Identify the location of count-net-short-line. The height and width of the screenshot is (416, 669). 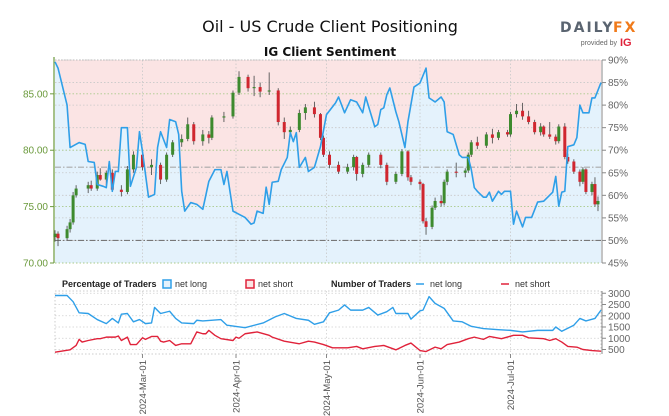
(328, 341).